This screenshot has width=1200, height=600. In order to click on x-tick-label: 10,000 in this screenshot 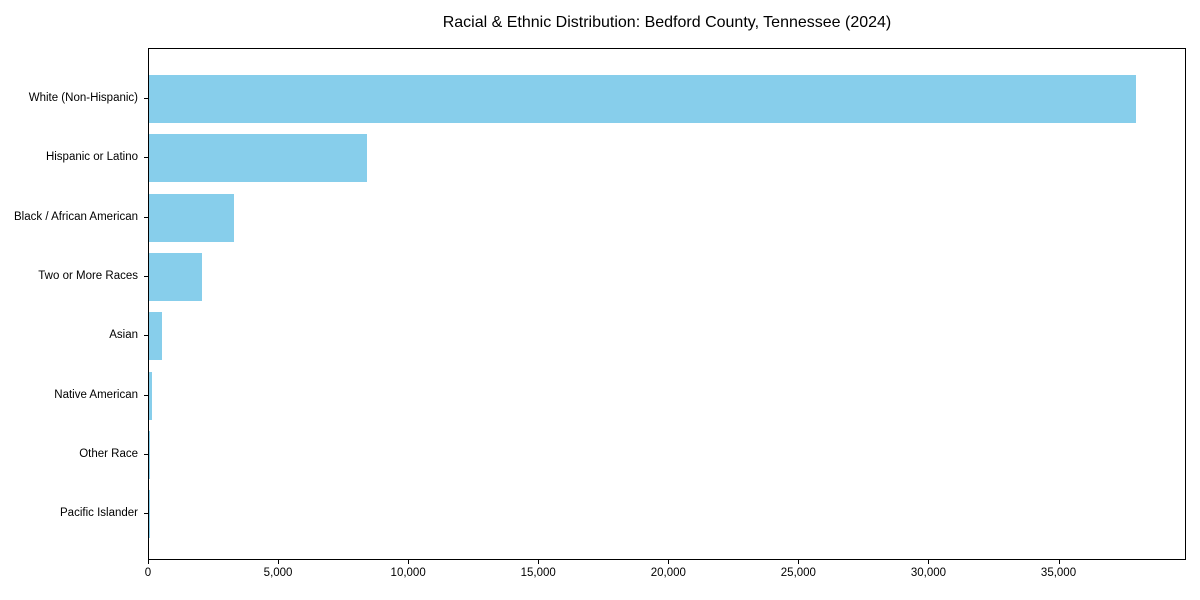, I will do `click(408, 573)`.